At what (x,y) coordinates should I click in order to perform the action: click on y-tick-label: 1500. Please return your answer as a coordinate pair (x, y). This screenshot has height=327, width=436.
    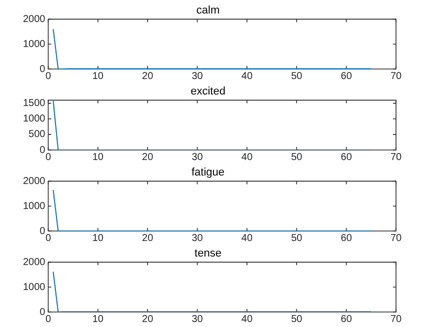
    Looking at the image, I should click on (34, 104).